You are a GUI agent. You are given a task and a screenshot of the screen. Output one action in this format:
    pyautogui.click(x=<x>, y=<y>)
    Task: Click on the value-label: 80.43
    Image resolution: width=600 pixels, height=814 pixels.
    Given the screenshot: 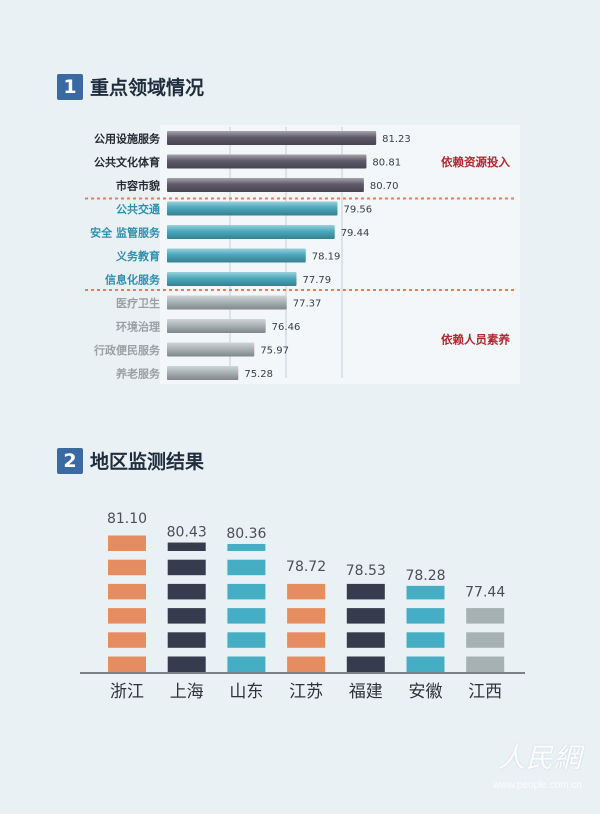 What is the action you would take?
    pyautogui.click(x=187, y=533)
    